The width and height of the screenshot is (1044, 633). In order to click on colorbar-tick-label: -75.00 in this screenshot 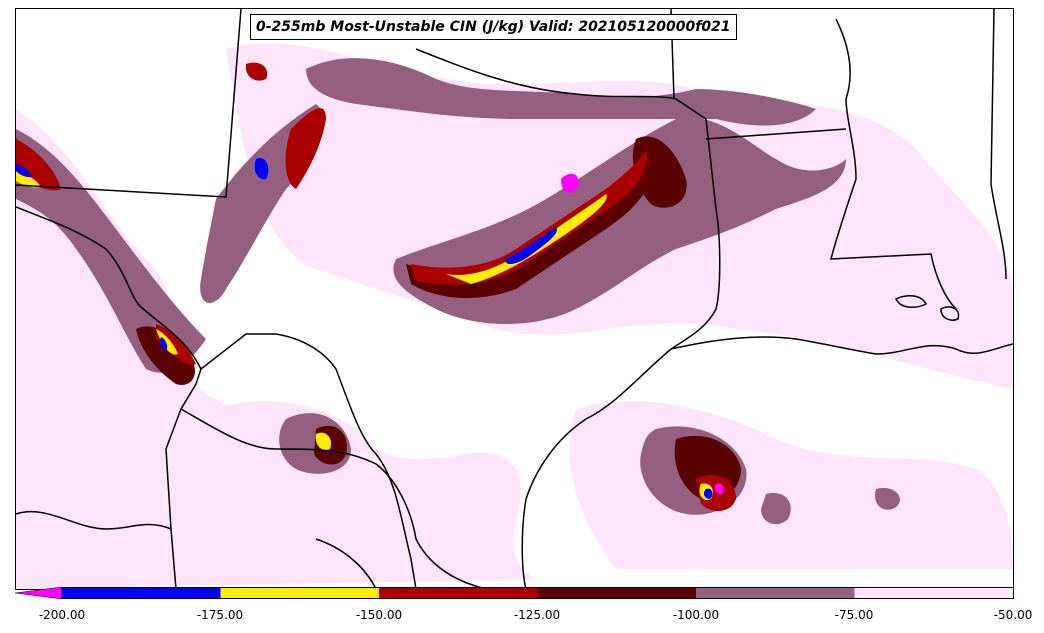, I will do `click(854, 615)`.